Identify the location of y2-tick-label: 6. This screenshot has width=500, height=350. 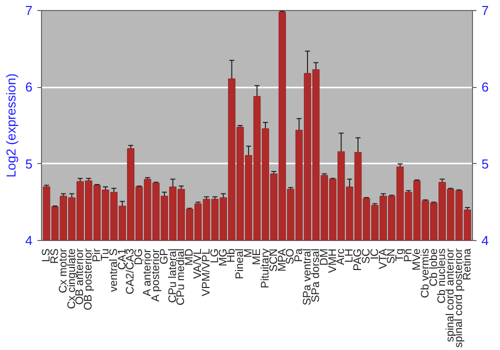
(485, 87).